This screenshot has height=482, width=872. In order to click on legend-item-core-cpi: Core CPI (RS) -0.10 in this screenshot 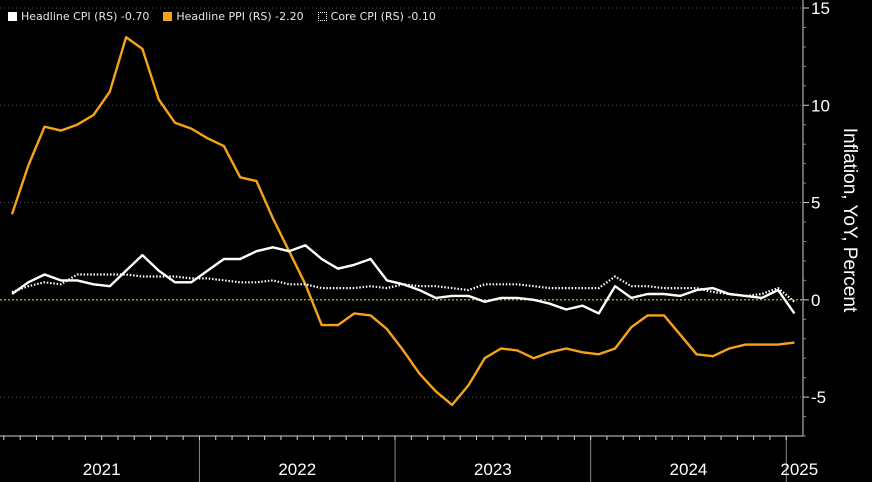, I will do `click(376, 16)`.